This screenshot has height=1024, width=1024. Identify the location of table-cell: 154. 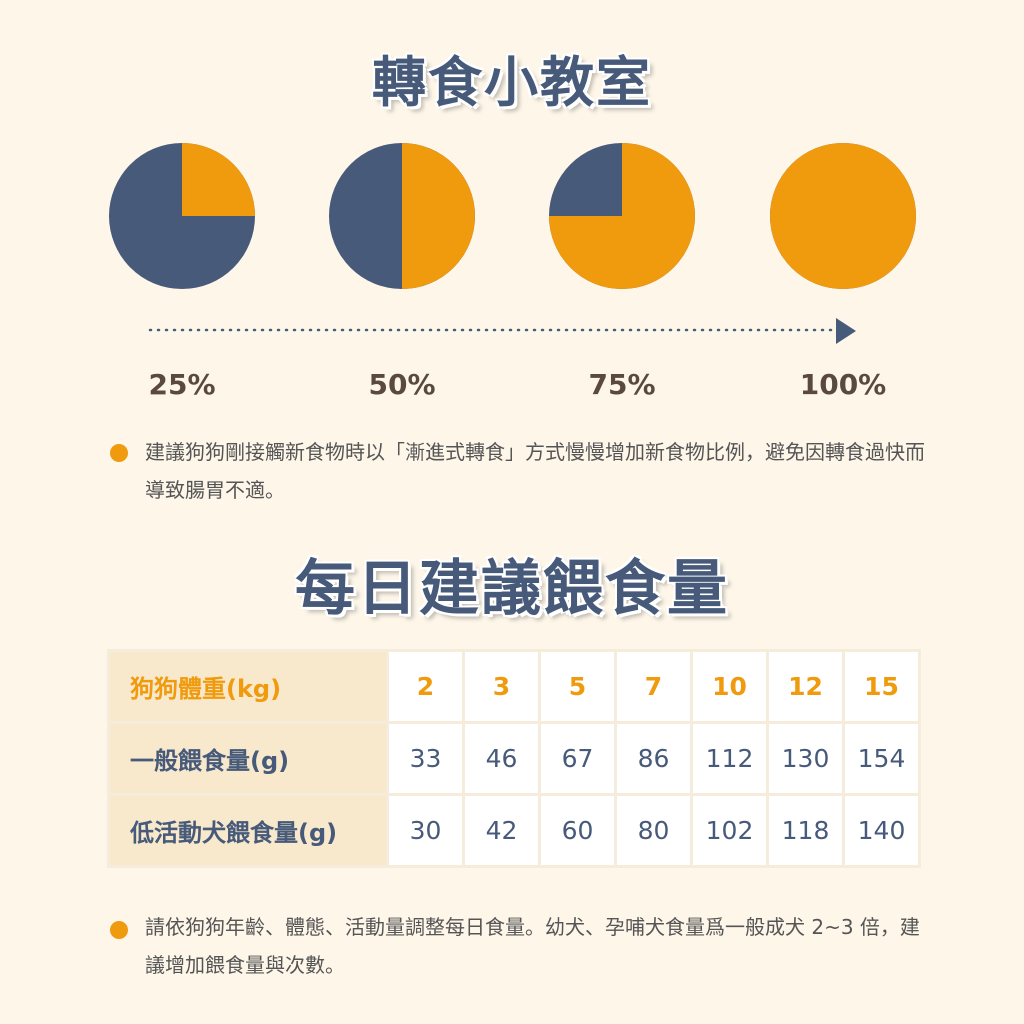
(881, 758).